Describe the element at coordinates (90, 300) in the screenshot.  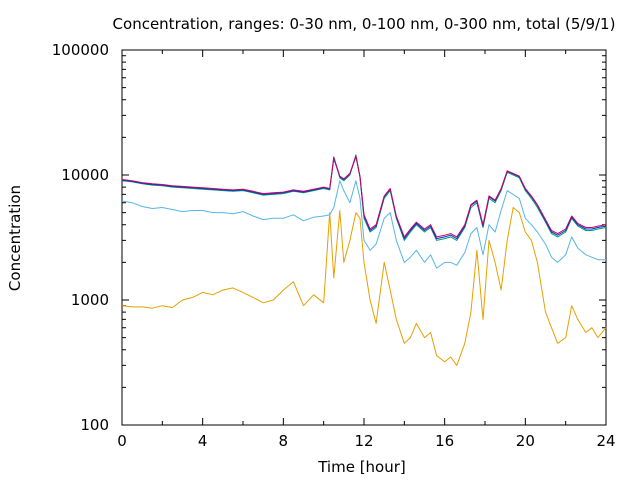
I see `y-tick-label: 1000` at that location.